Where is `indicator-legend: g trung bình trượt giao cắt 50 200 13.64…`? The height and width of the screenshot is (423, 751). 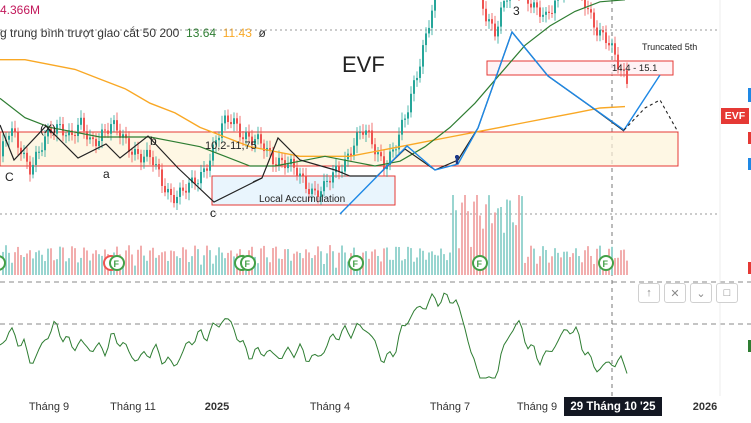 indicator-legend: g trung bình trượt giao cắt 50 200 13.64… is located at coordinates (133, 33).